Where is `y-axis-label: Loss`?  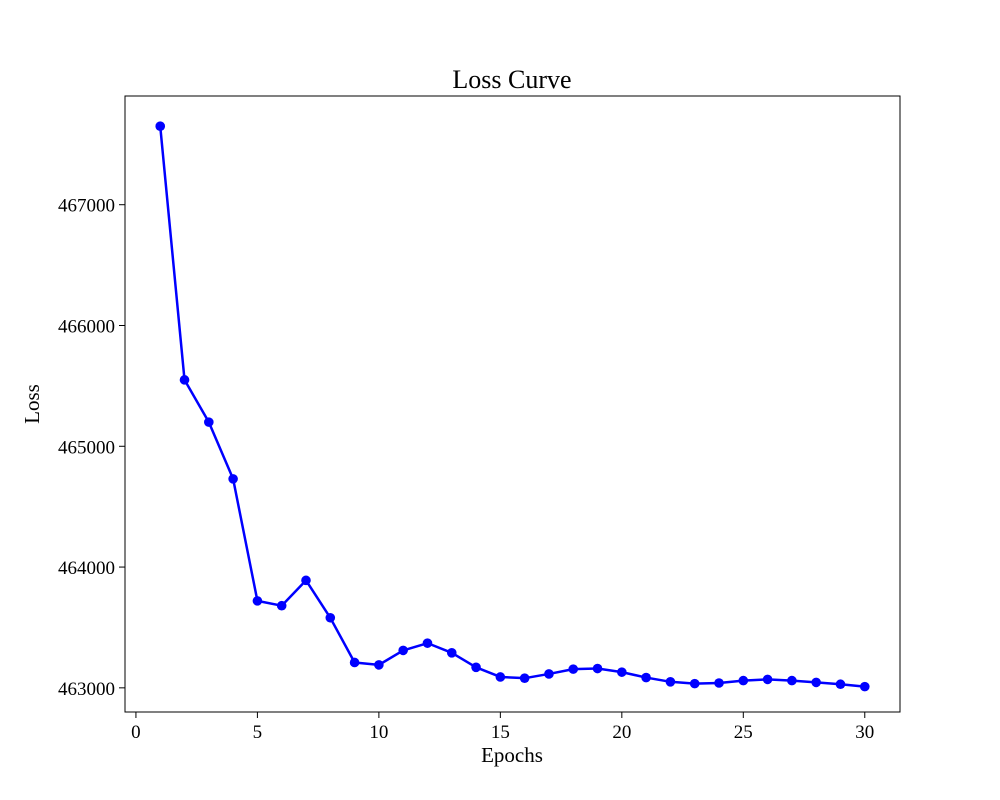
y-axis-label: Loss is located at coordinates (32, 404).